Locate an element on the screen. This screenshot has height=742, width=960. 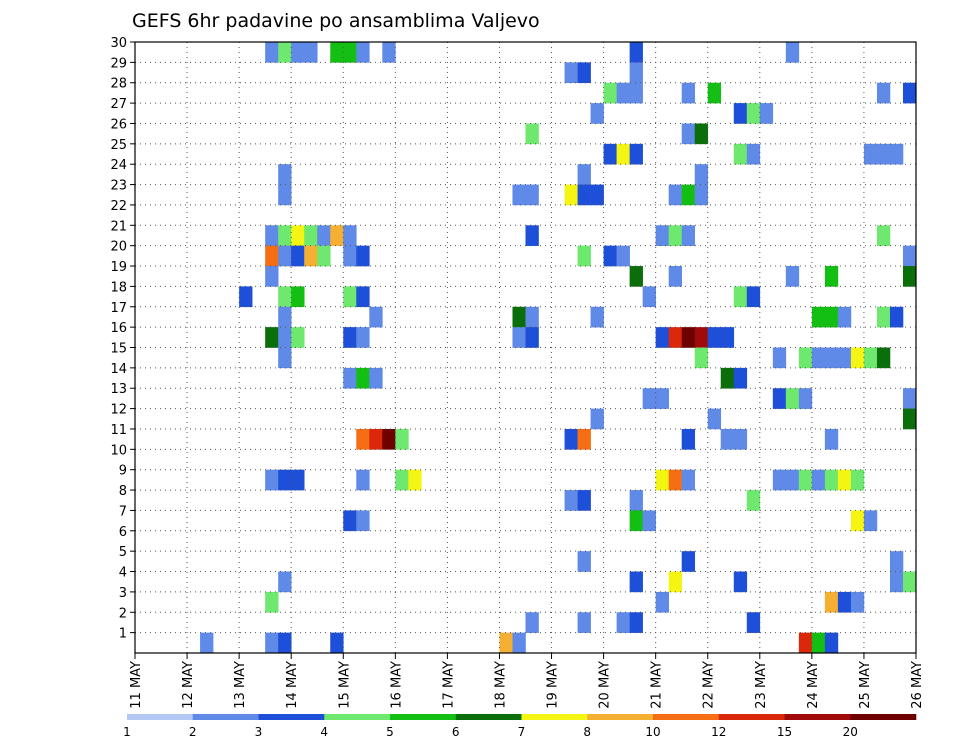
y-tick-label: 19 is located at coordinates (118, 267).